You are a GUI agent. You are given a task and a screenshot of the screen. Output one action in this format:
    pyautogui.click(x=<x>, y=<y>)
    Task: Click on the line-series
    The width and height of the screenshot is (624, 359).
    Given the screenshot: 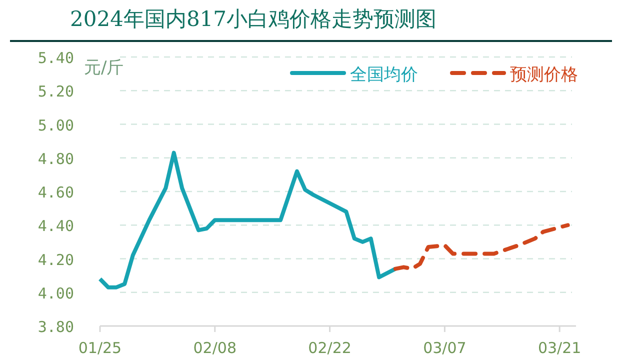 What is the action you would take?
    pyautogui.click(x=481, y=247)
    